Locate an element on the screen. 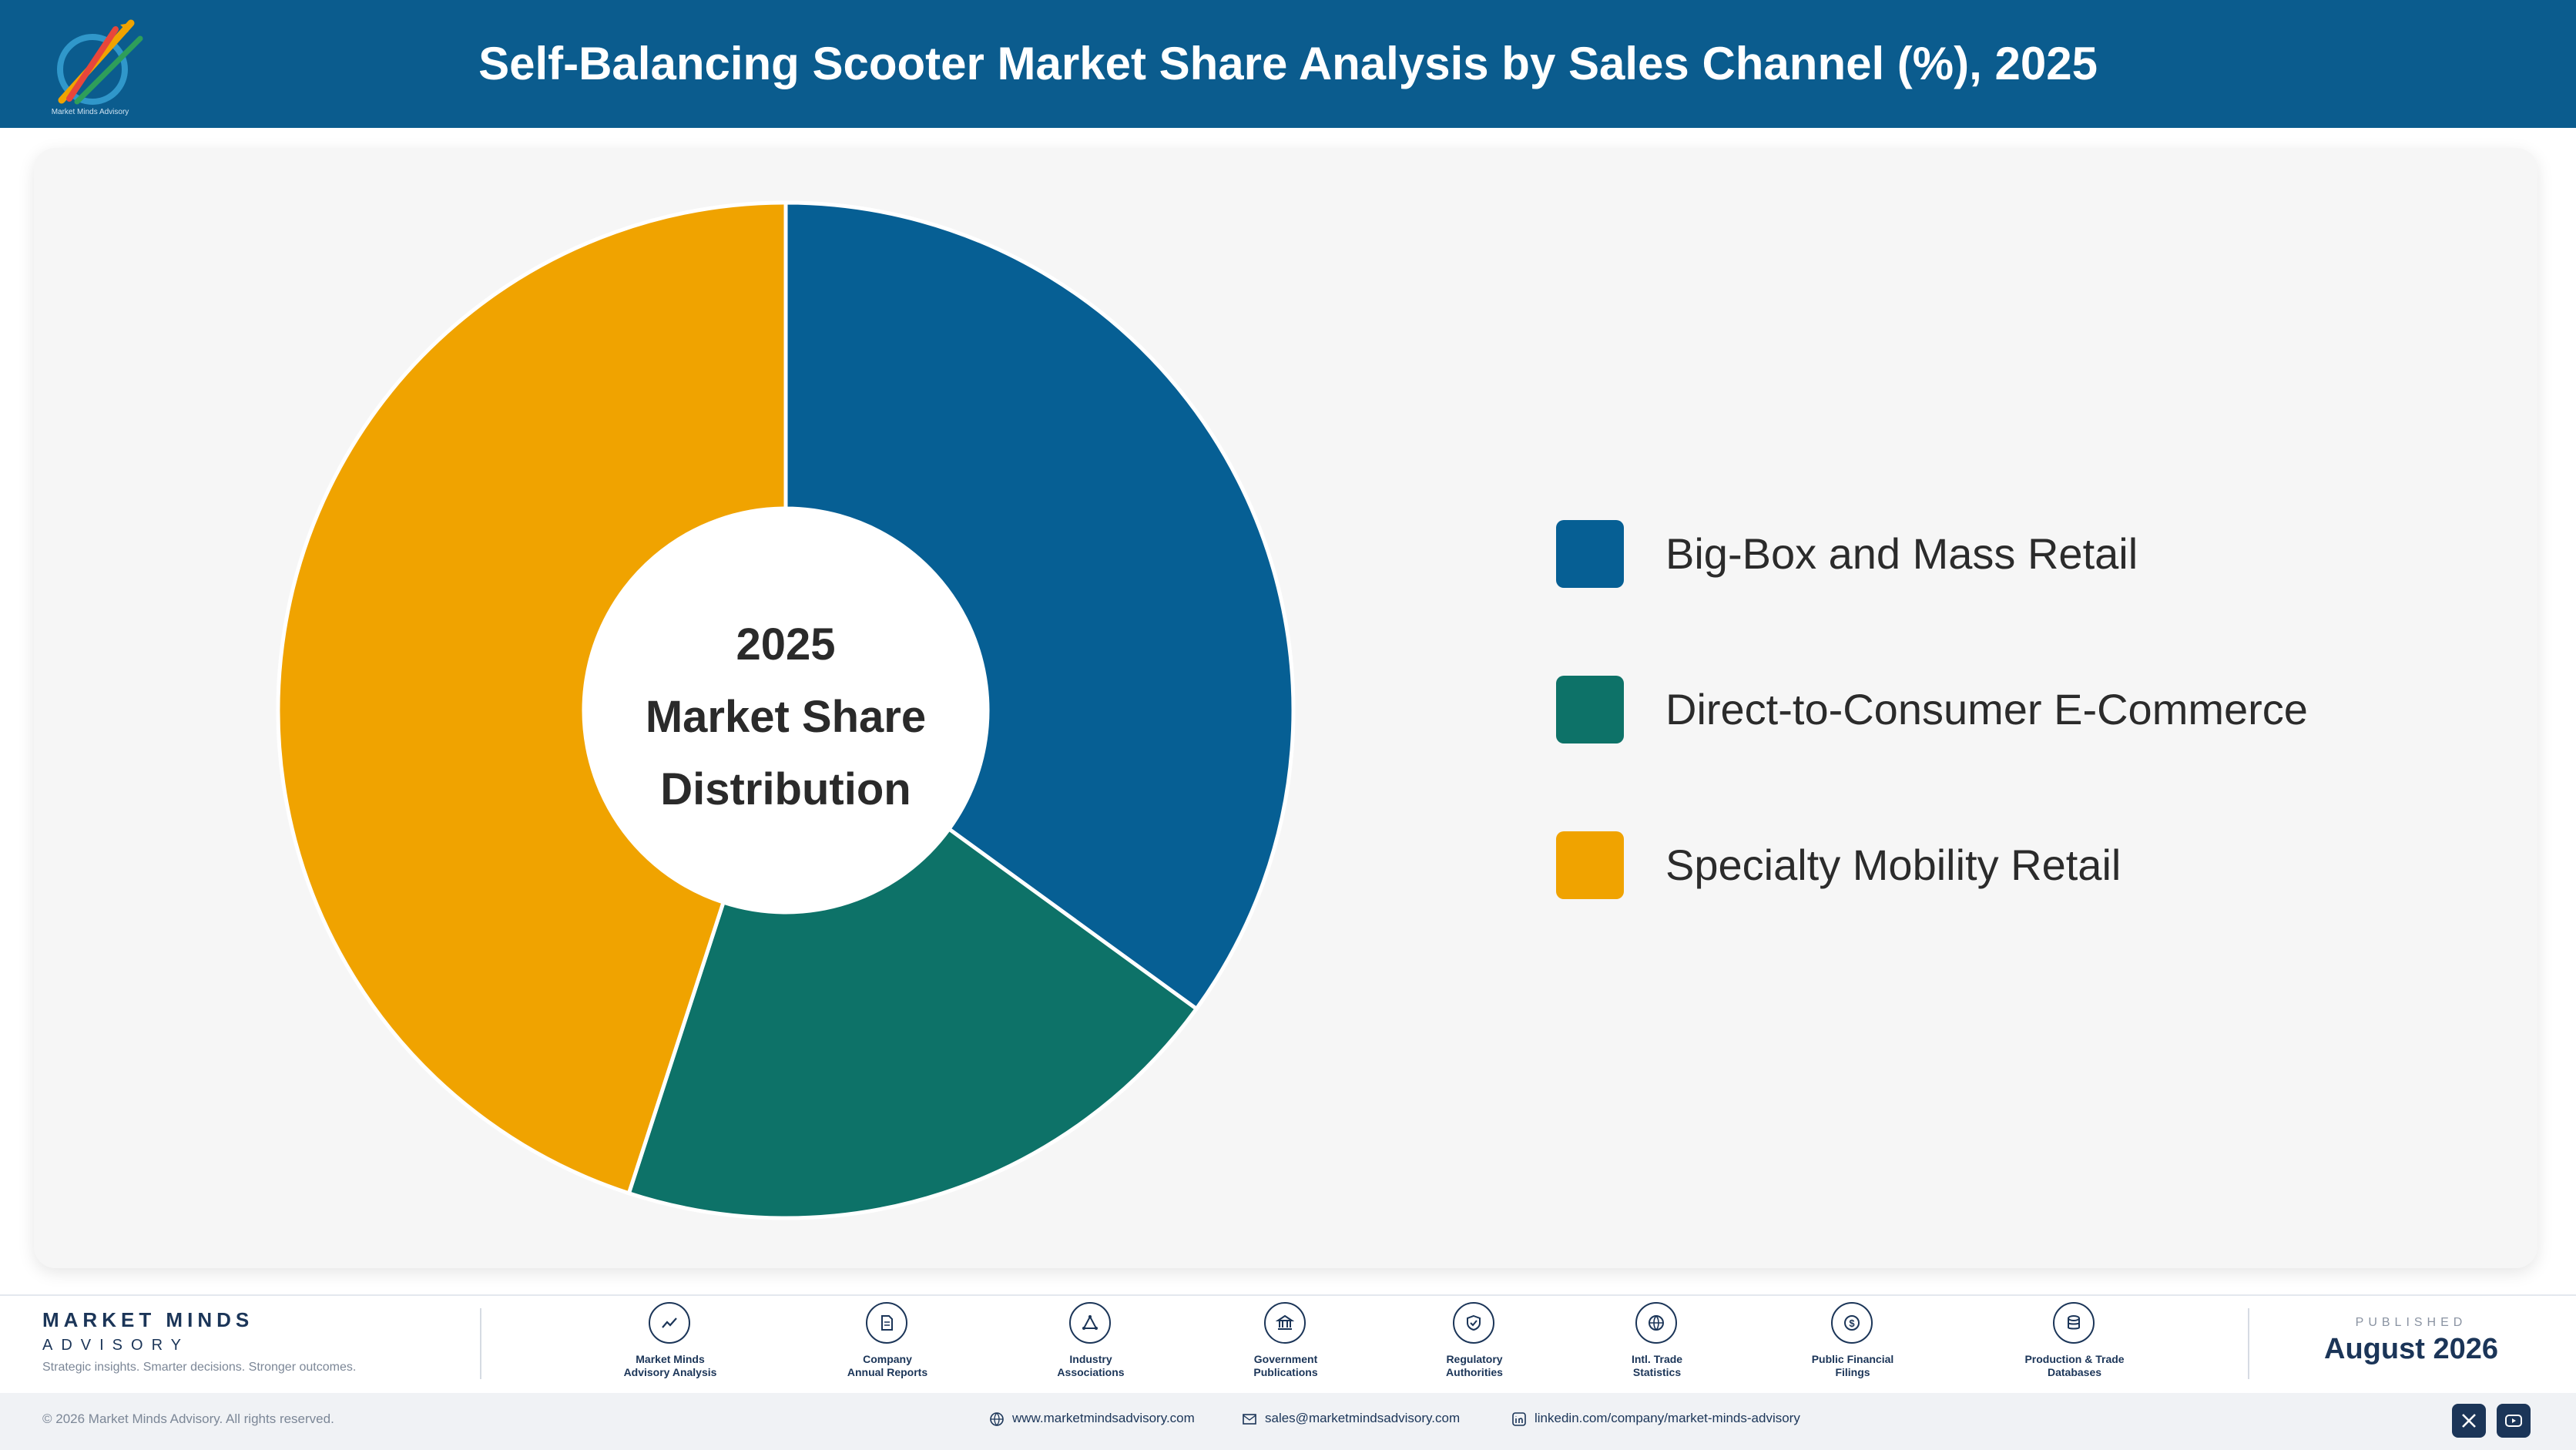 The height and width of the screenshot is (1450, 2576). network-icon is located at coordinates (1090, 1323).